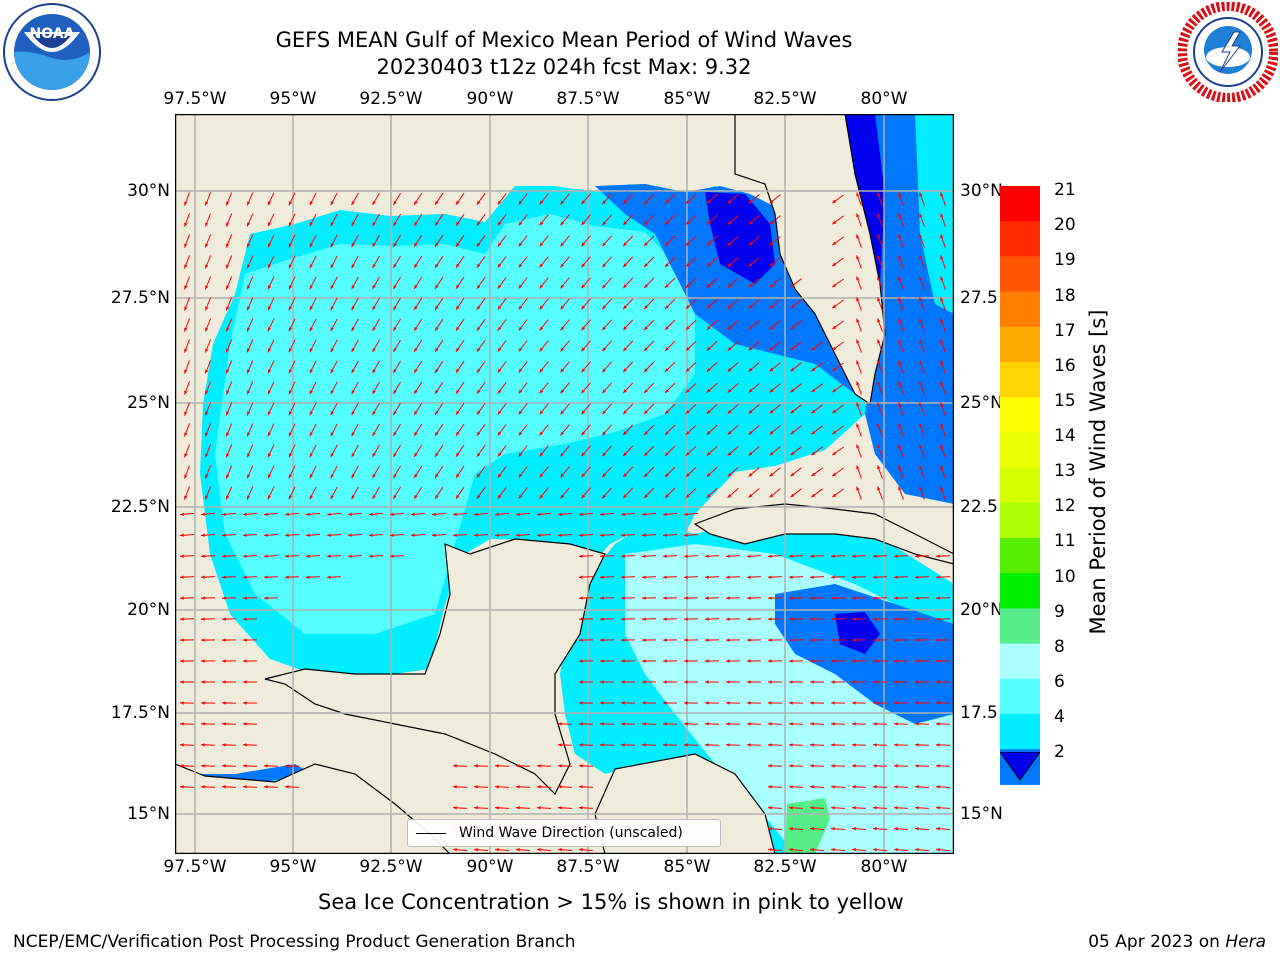 The height and width of the screenshot is (960, 1280). Describe the element at coordinates (1065, 401) in the screenshot. I see `colorbar-tick: 15` at that location.